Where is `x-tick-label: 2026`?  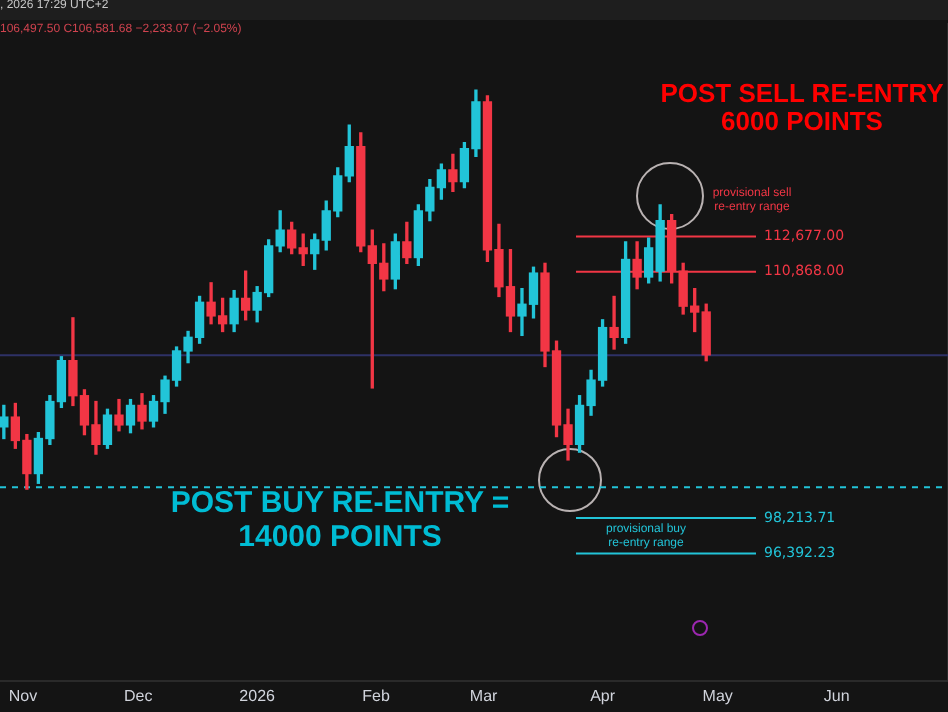
x-tick-label: 2026 is located at coordinates (258, 695).